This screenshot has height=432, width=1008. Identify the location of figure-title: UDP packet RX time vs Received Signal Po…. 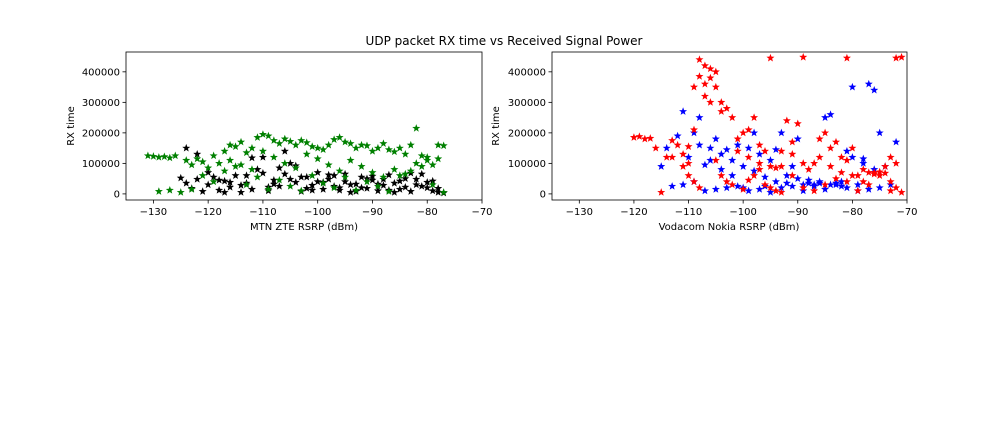
(504, 41).